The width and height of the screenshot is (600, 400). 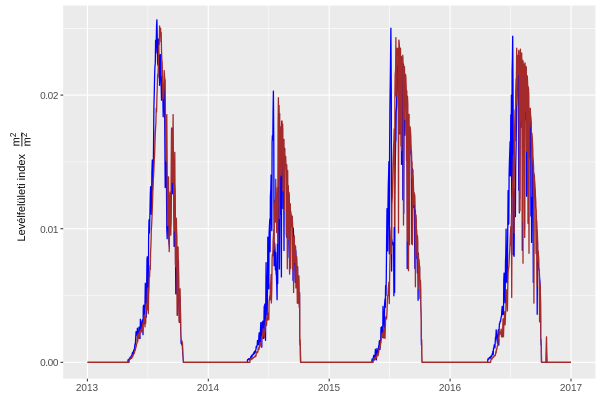 What do you see at coordinates (22, 198) in the screenshot?
I see `svg-text: Levélfelületi index` at bounding box center [22, 198].